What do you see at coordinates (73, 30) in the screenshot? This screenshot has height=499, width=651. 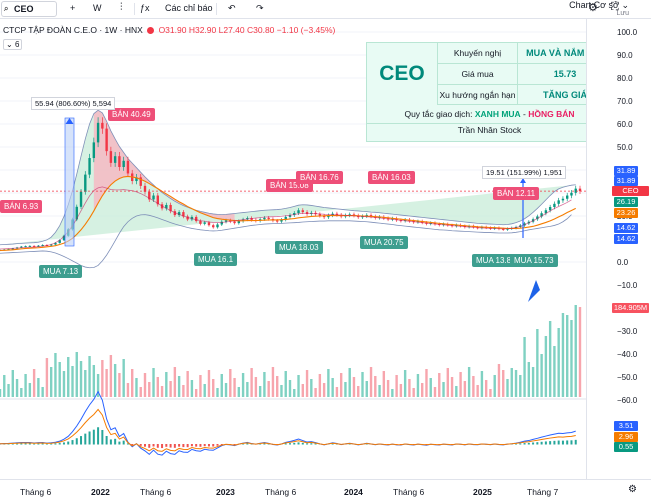 I see `legend-title: CTCP TẬP ĐOÀN C.E.O · 1W · HNX` at bounding box center [73, 30].